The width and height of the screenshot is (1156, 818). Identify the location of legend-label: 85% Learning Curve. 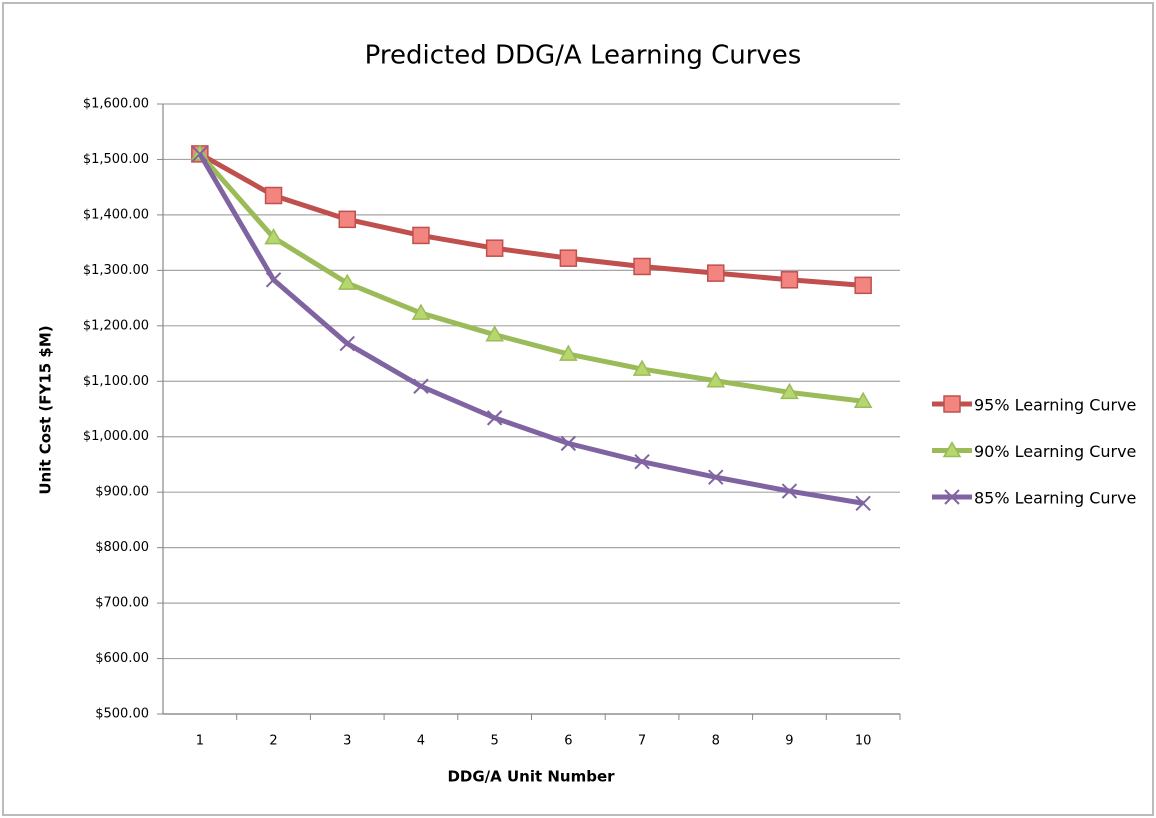
(1055, 498).